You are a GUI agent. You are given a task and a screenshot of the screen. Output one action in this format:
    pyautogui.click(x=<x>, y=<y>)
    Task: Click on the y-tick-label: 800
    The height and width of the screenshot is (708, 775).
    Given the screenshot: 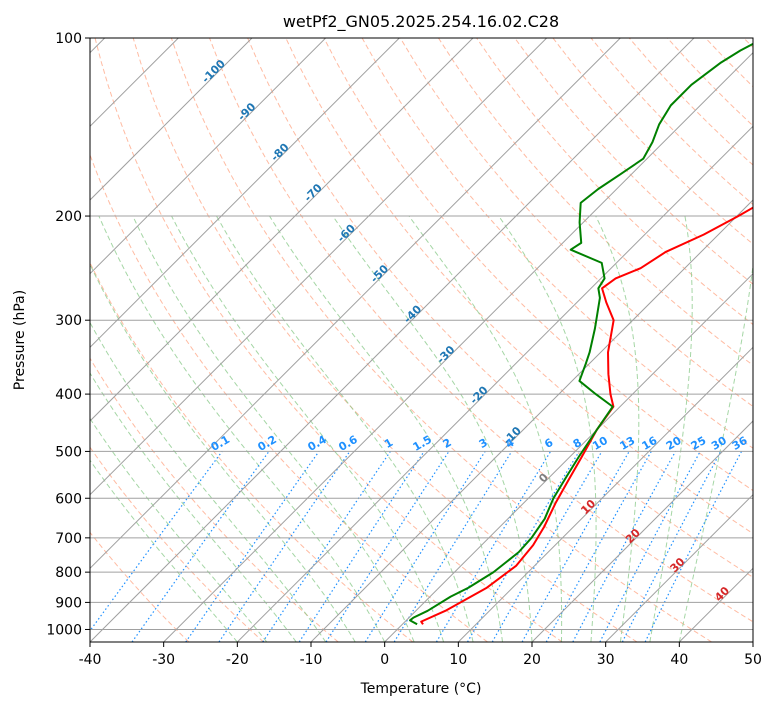 What is the action you would take?
    pyautogui.click(x=68, y=573)
    